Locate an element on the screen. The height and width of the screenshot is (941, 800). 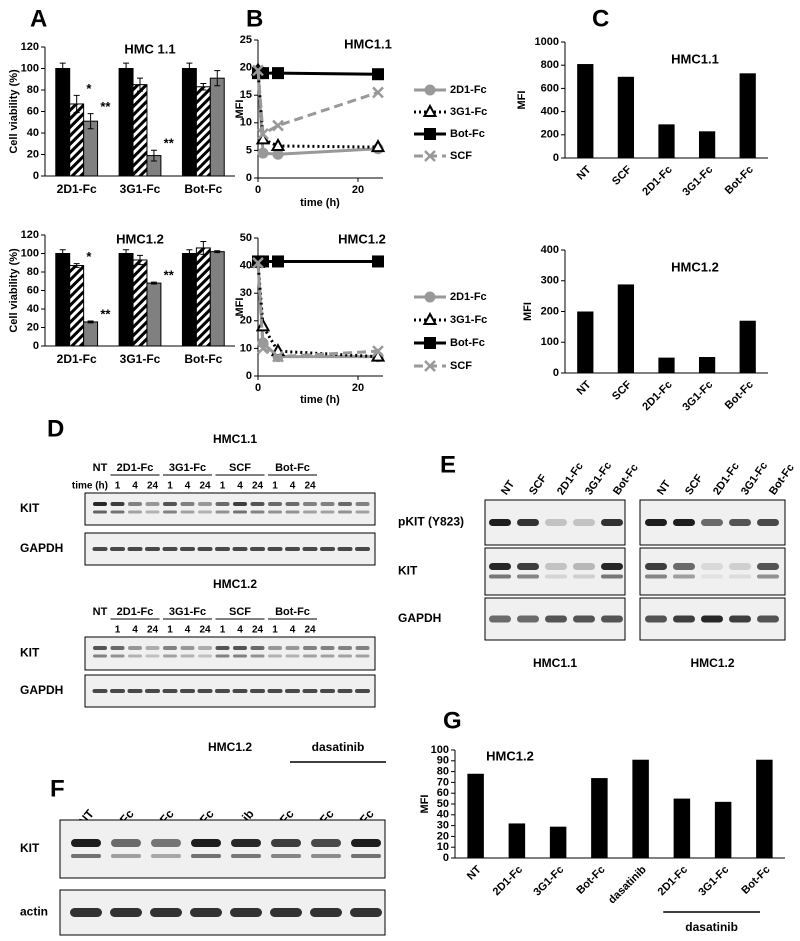
row-label: KIT is located at coordinates (30, 508).